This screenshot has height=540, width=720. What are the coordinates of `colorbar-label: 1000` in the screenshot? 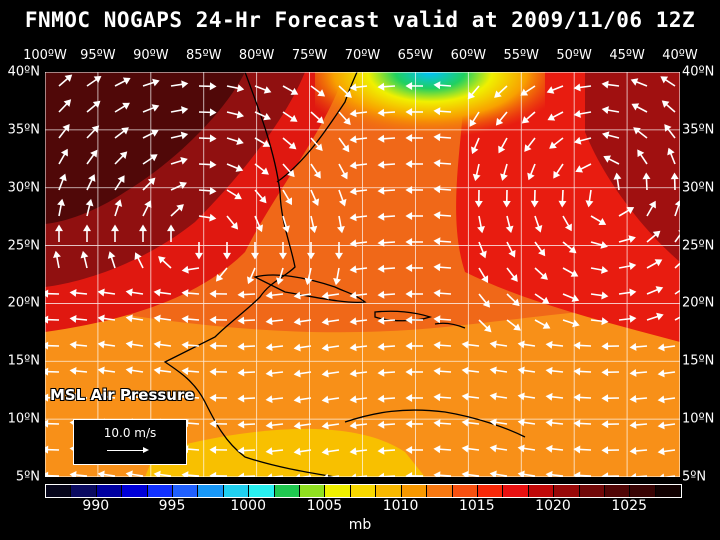 It's located at (248, 506).